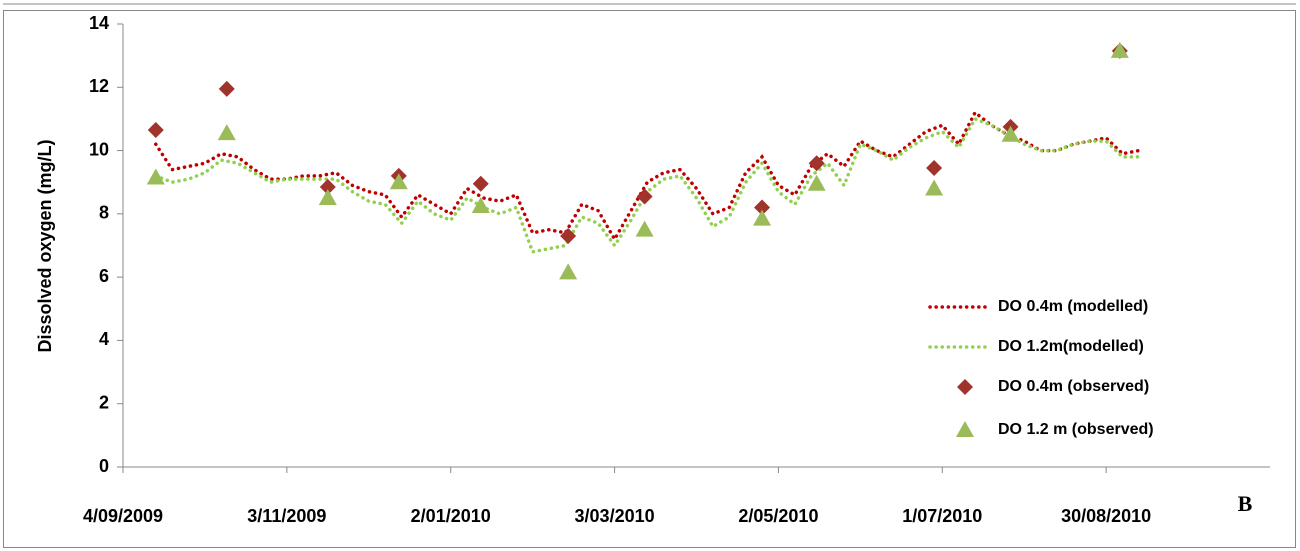 The height and width of the screenshot is (551, 1300). I want to click on y-tick-label: 4, so click(104, 339).